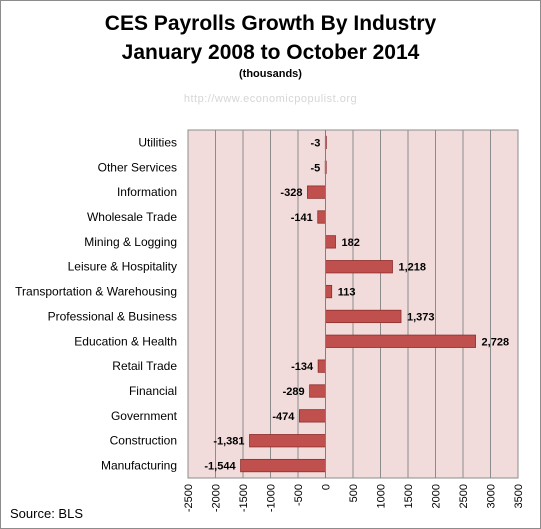 This screenshot has height=529, width=541. Describe the element at coordinates (492, 496) in the screenshot. I see `x-tick-label: 3000` at that location.